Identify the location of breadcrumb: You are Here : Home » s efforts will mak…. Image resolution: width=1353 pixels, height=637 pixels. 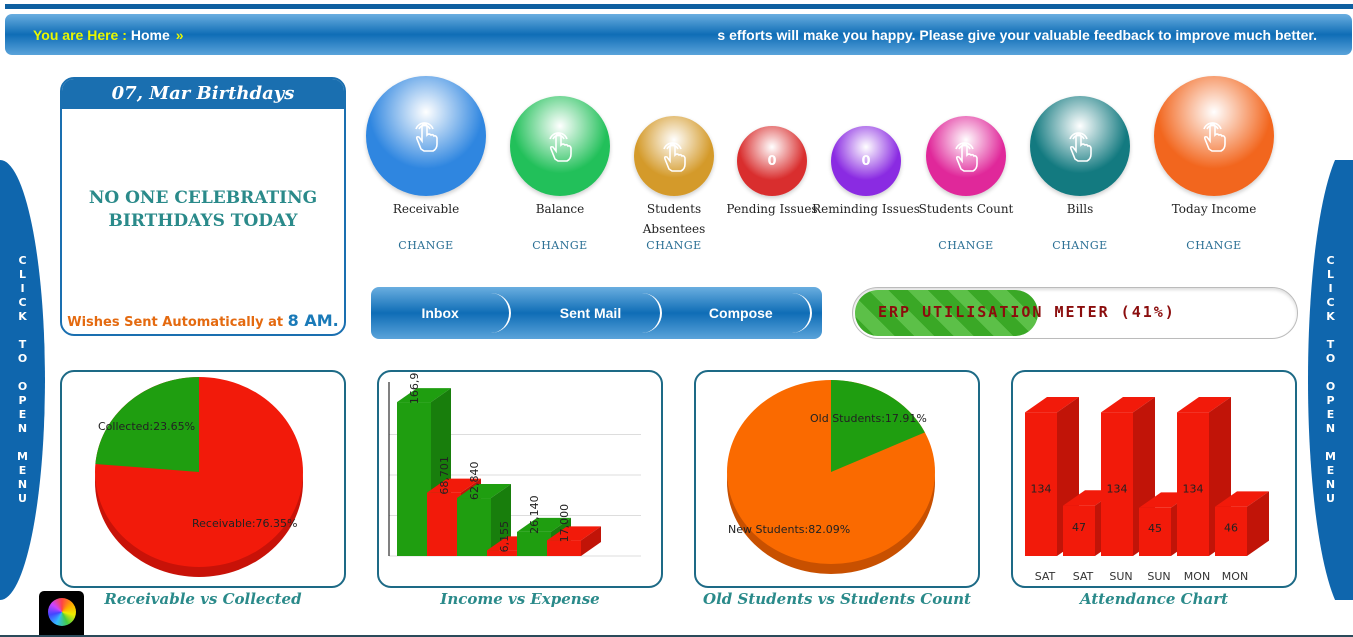
(678, 34).